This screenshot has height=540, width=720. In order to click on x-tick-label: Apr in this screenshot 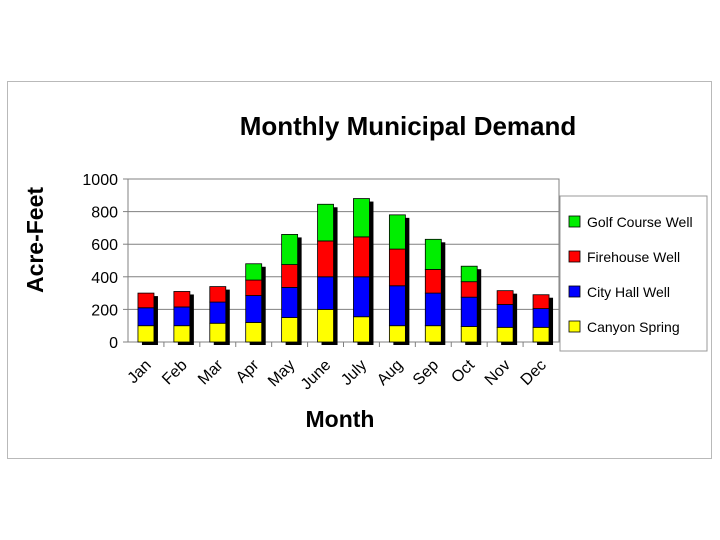, I will do `click(248, 371)`.